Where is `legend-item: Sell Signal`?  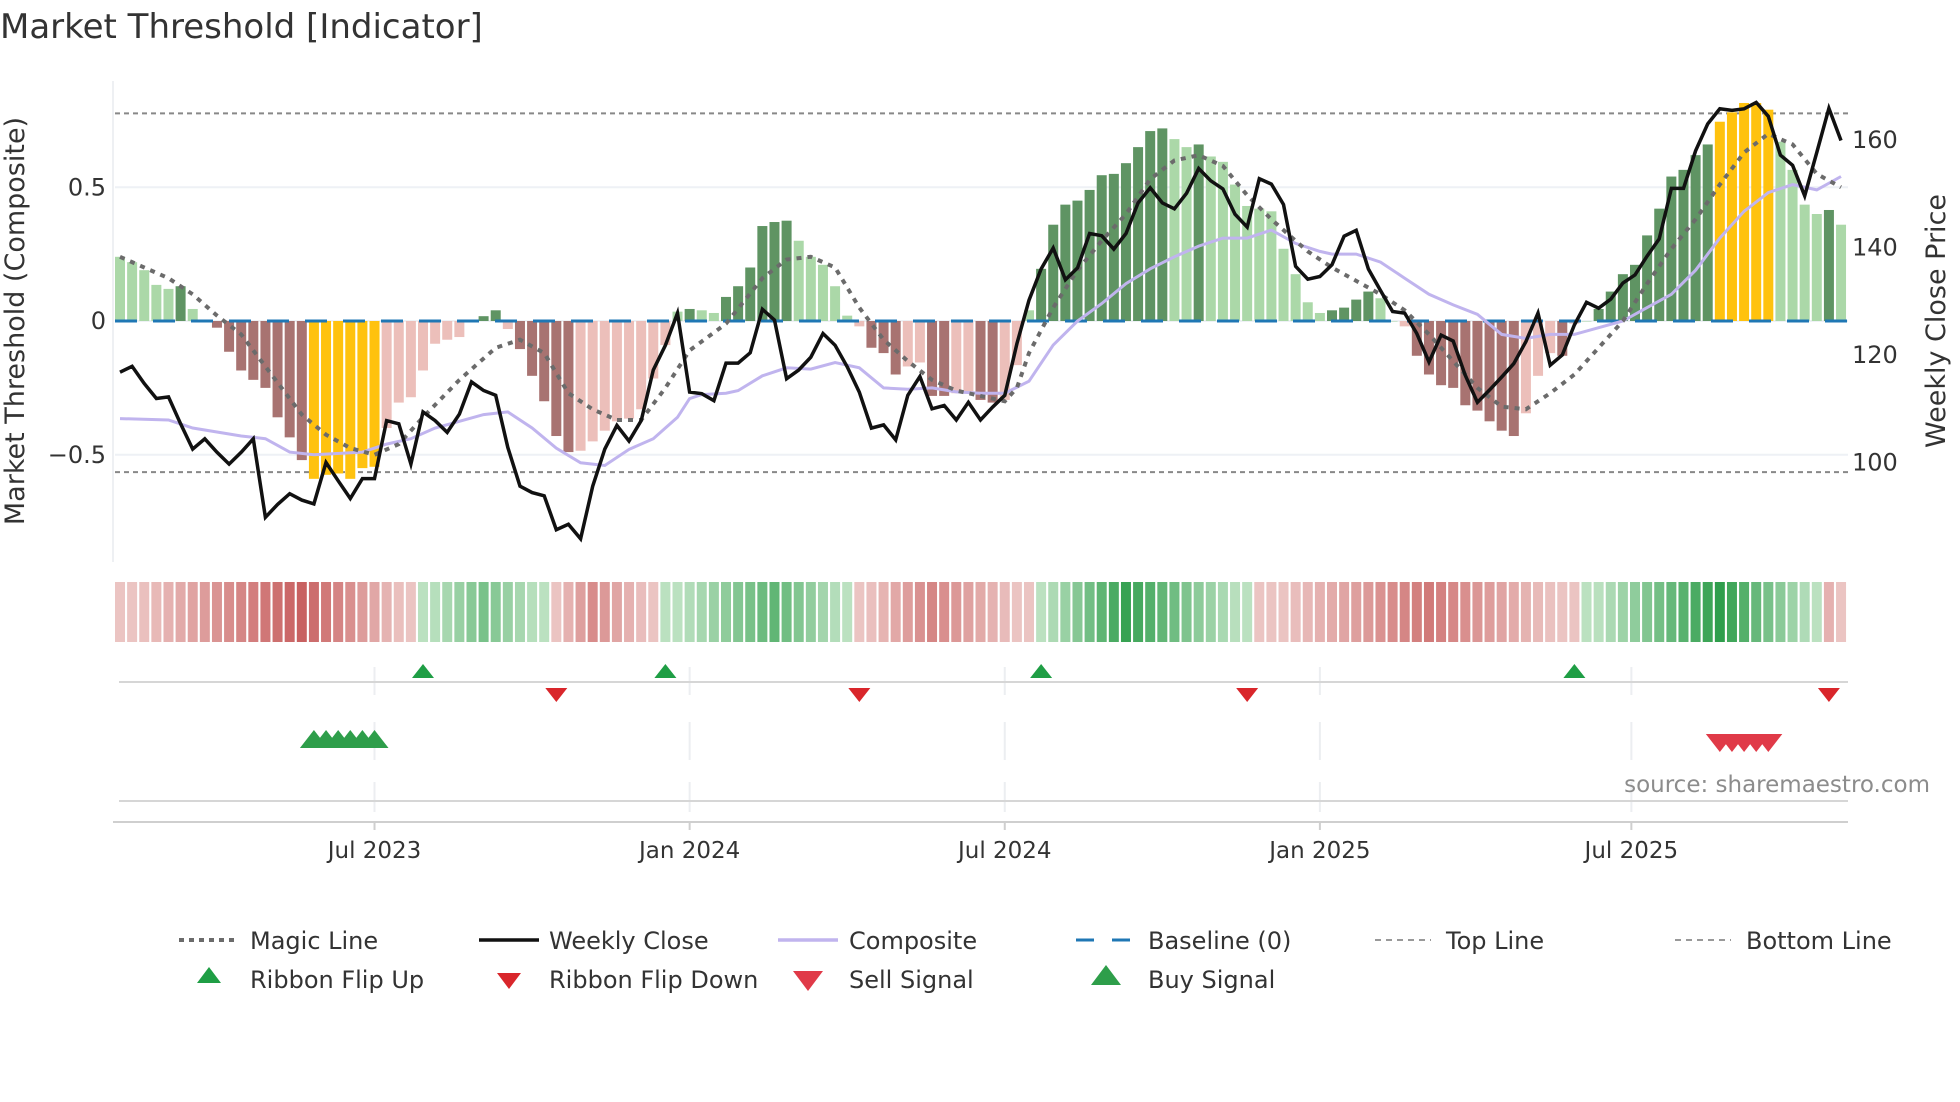
legend-item: Sell Signal is located at coordinates (883, 980).